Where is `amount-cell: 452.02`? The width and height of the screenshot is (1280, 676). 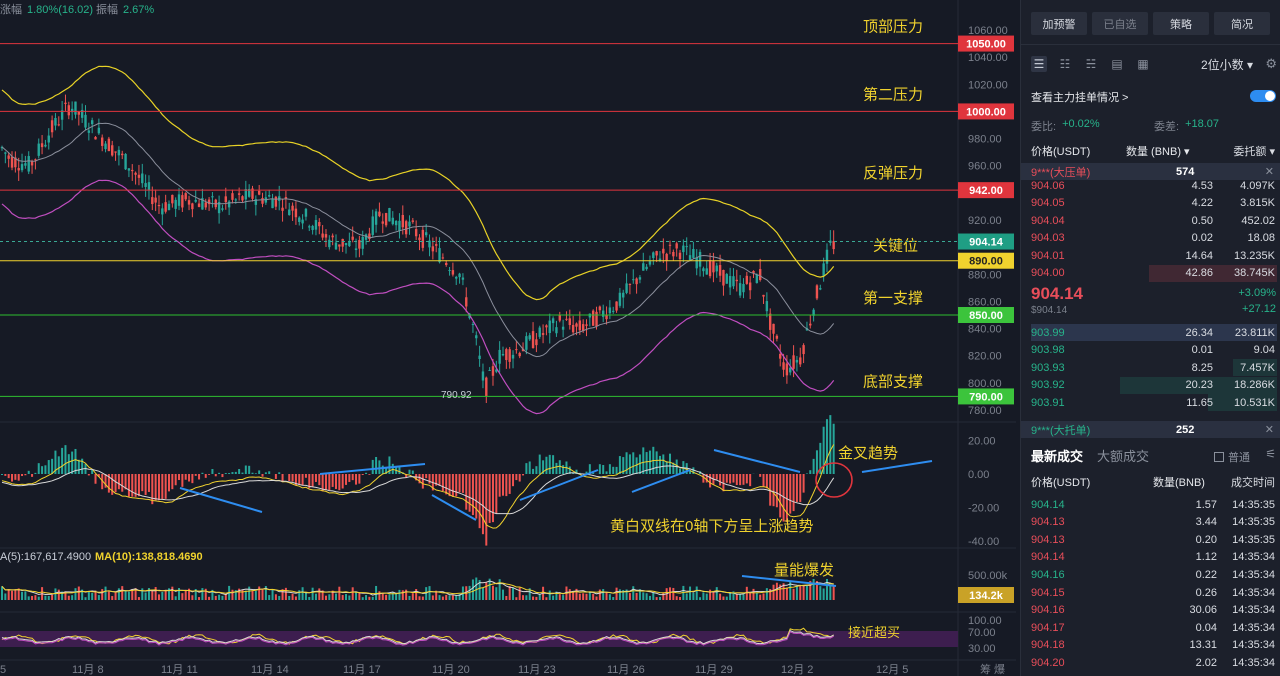
amount-cell: 452.02 is located at coordinates (1258, 220).